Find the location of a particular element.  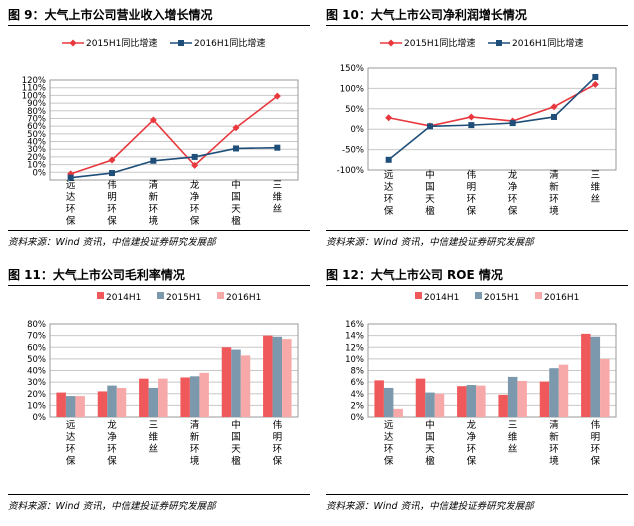

y-tick-label: -100% is located at coordinates (350, 171).